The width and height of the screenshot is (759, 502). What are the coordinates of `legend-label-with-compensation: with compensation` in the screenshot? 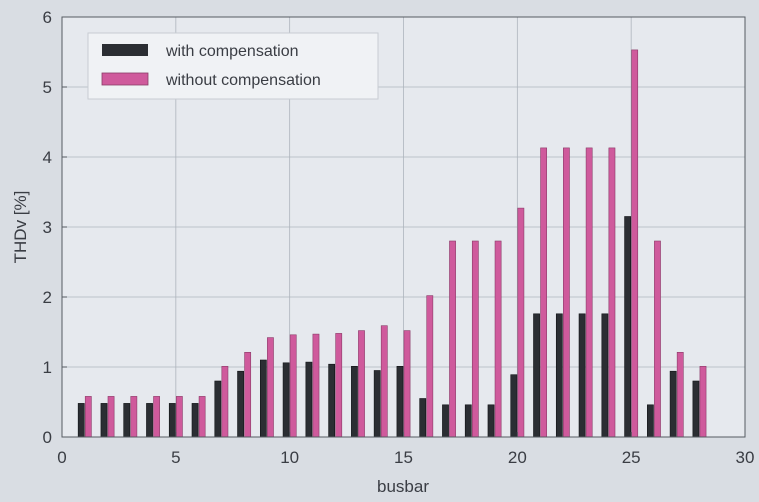 It's located at (232, 51).